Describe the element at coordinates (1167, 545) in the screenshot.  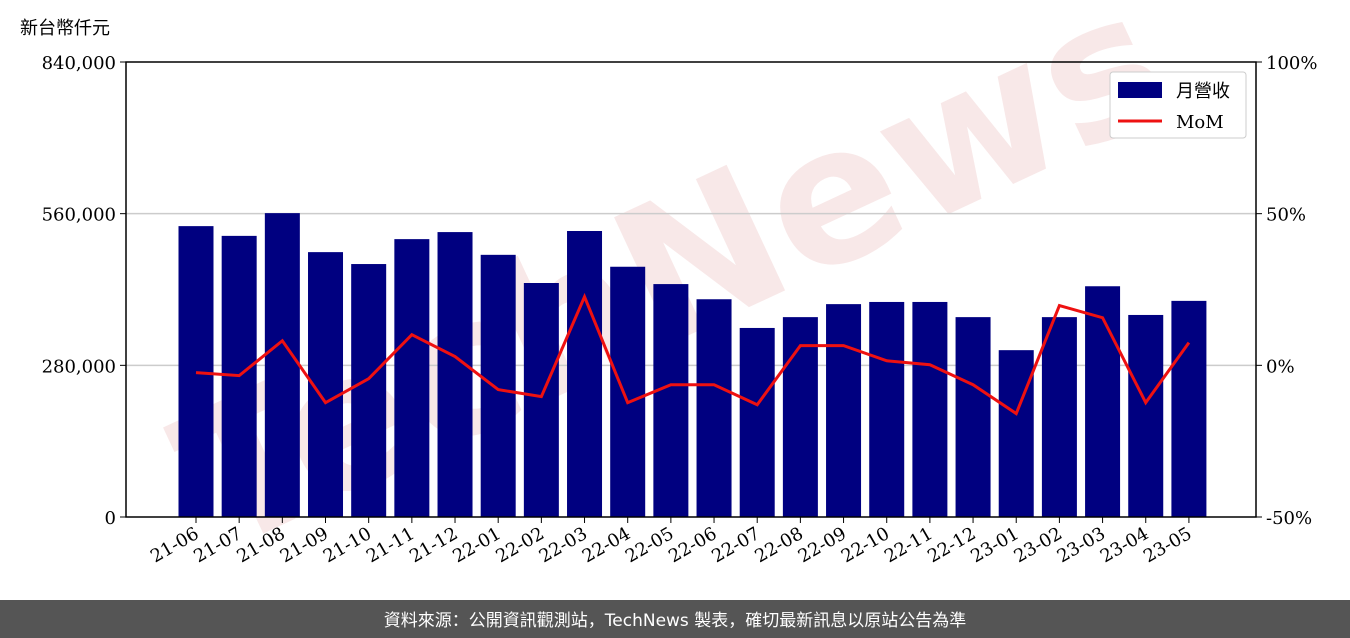
I see `x-tick-label: 23-05` at that location.